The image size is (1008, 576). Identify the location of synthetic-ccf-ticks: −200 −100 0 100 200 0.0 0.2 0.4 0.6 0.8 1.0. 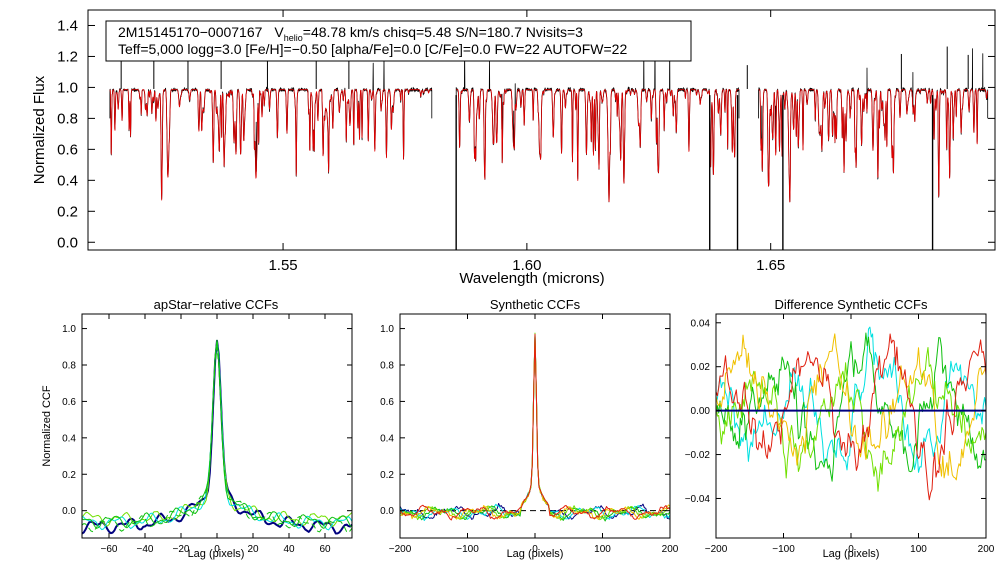
(529, 434).